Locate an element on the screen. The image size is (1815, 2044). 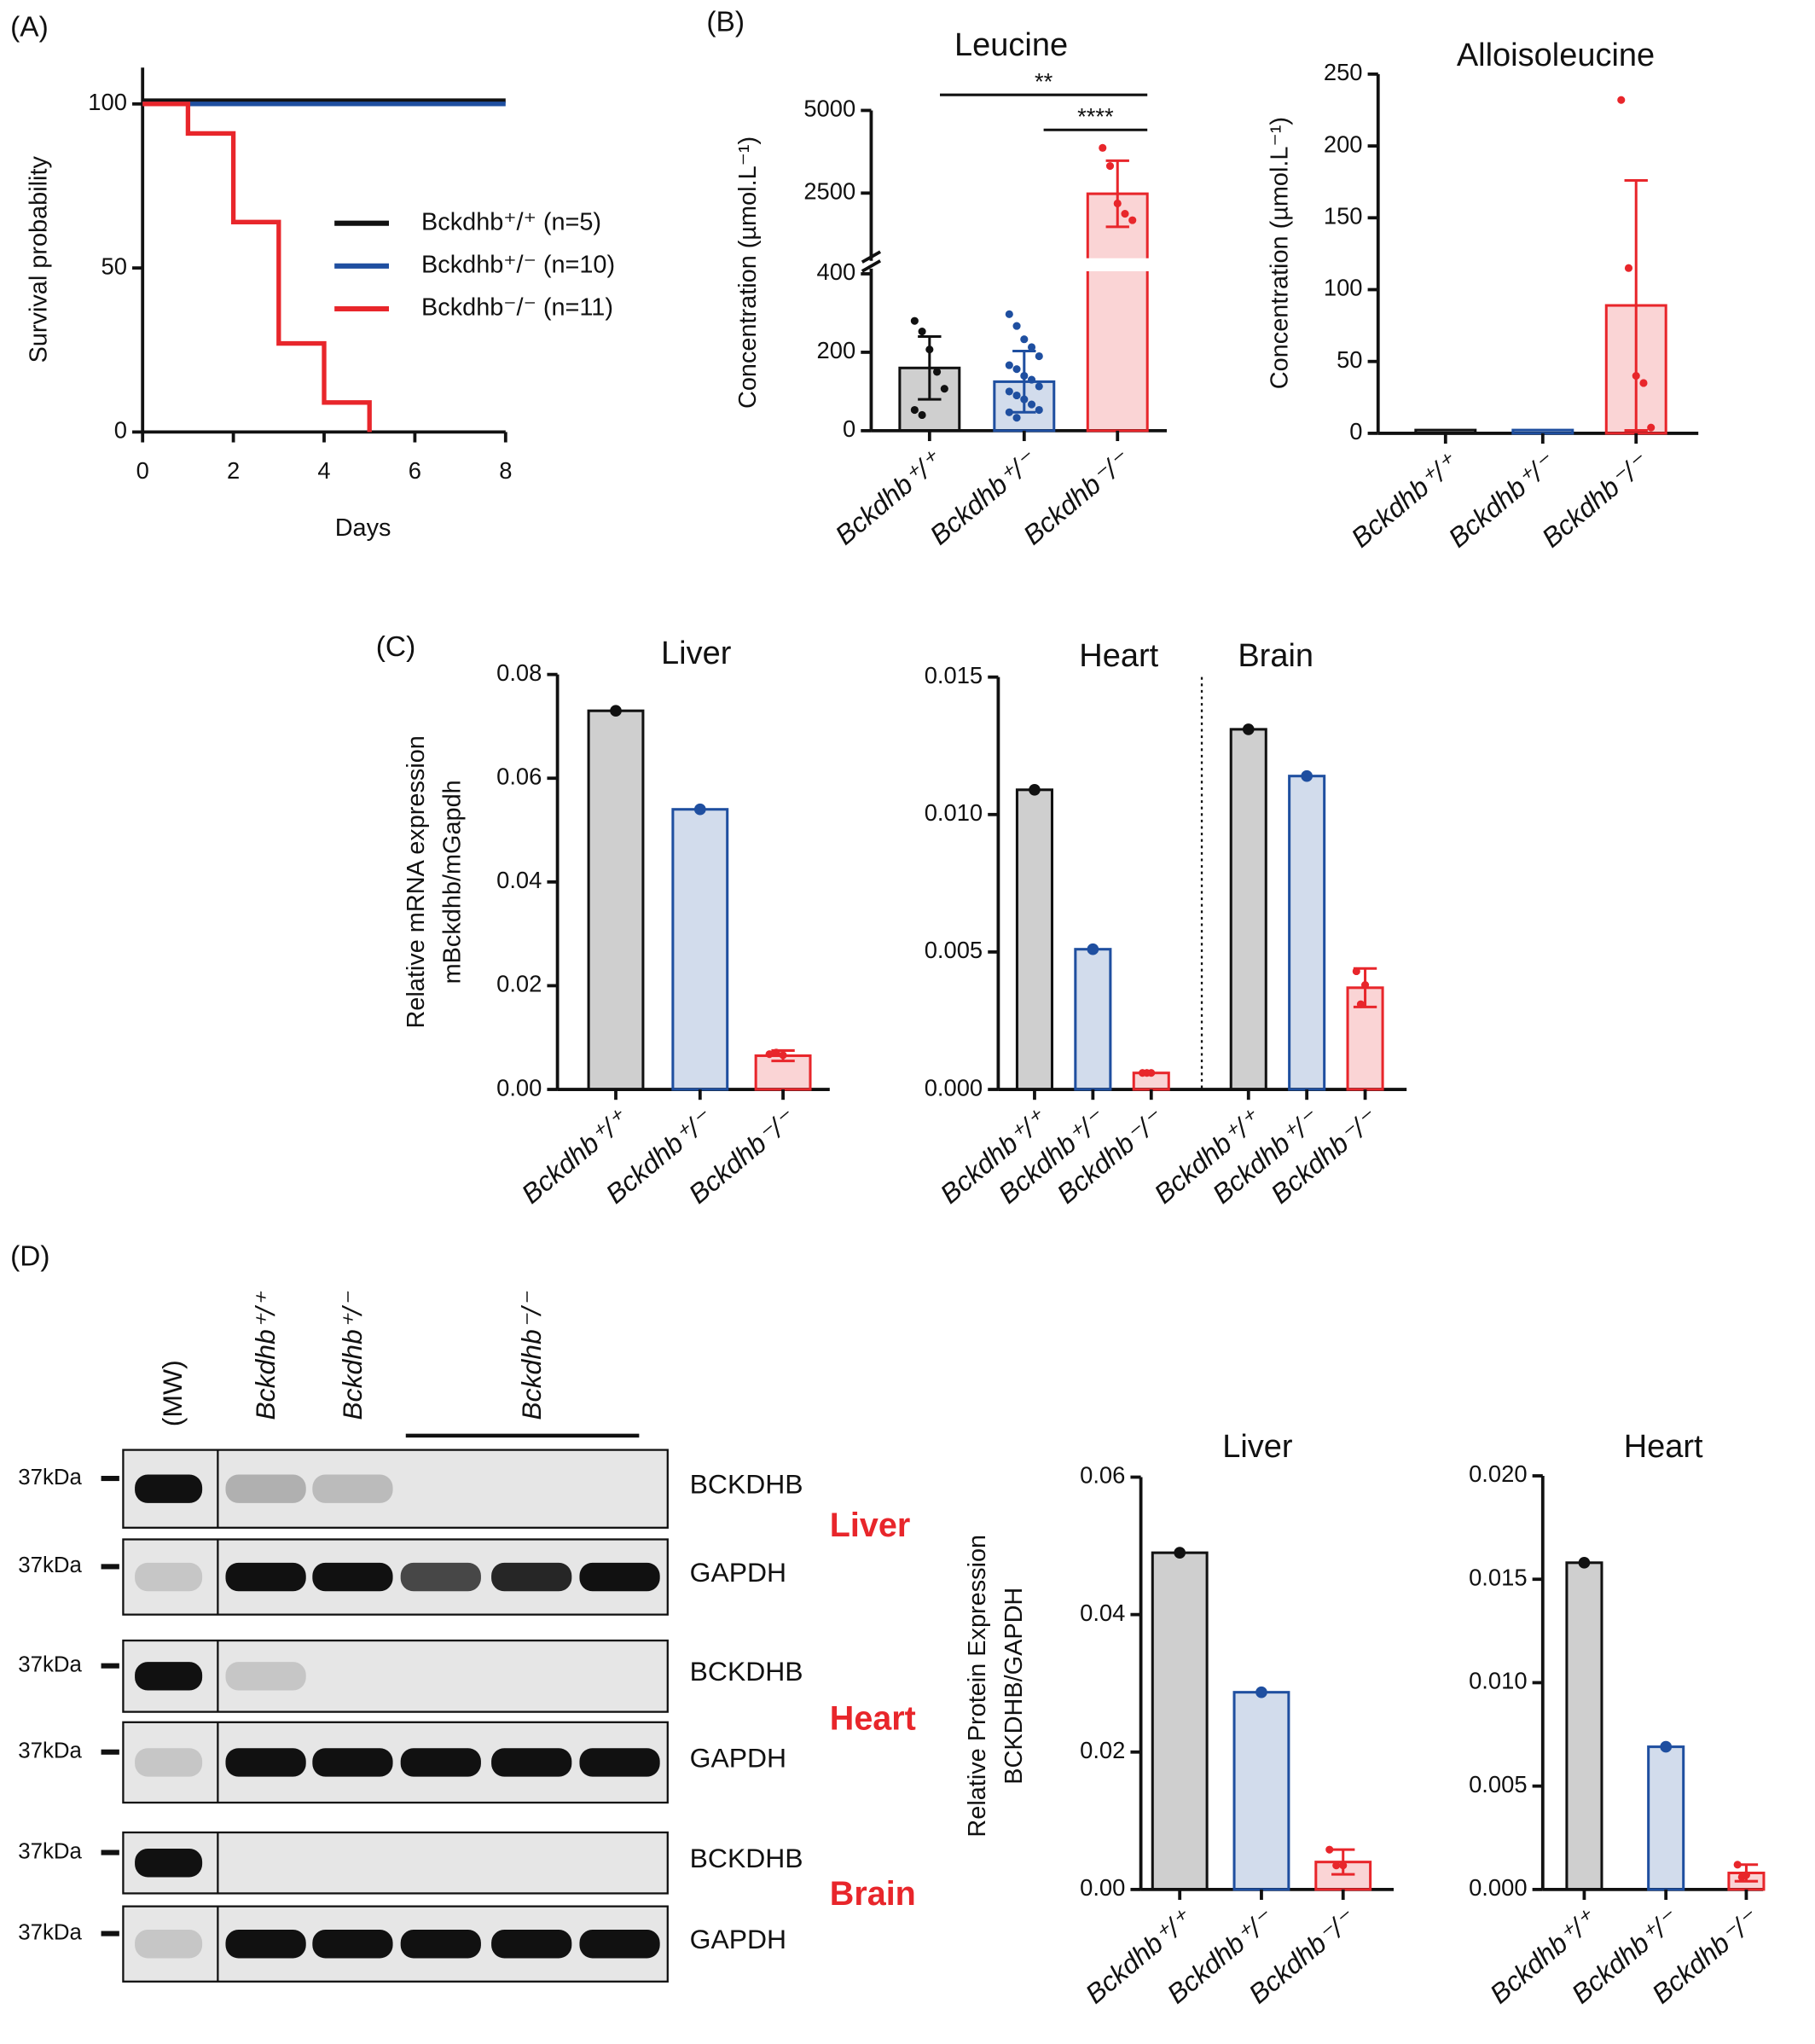
y-tick-label: 0.00 is located at coordinates (1102, 1888).